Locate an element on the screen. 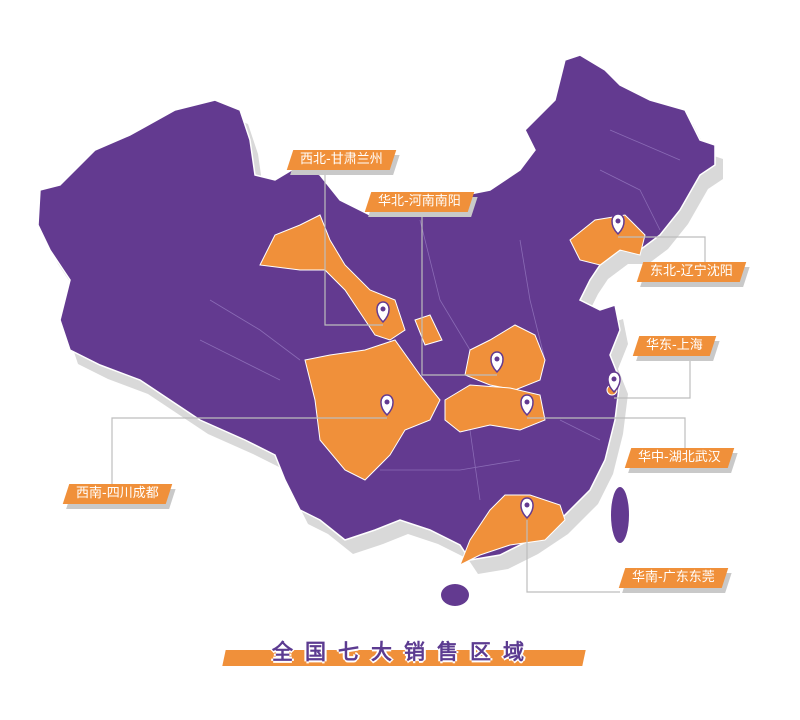 The width and height of the screenshot is (800, 720). province-henan is located at coordinates (505, 357).